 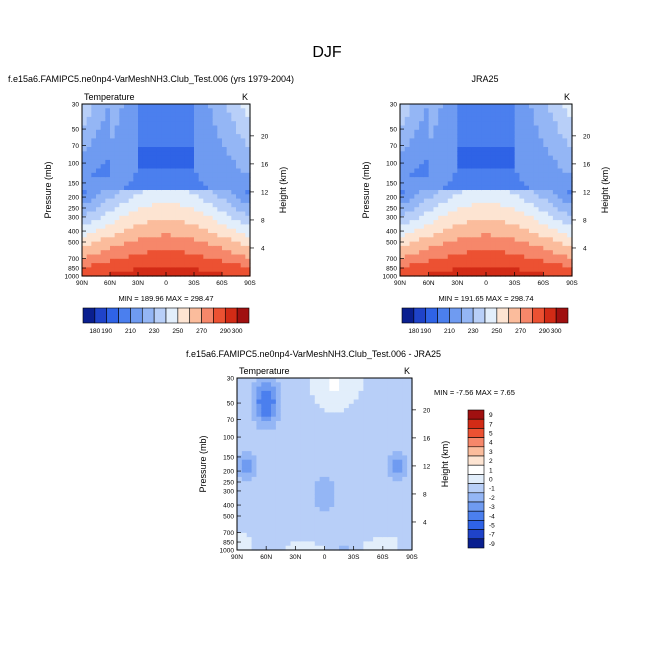 What do you see at coordinates (572, 283) in the screenshot?
I see `x-tick-label: 90S` at bounding box center [572, 283].